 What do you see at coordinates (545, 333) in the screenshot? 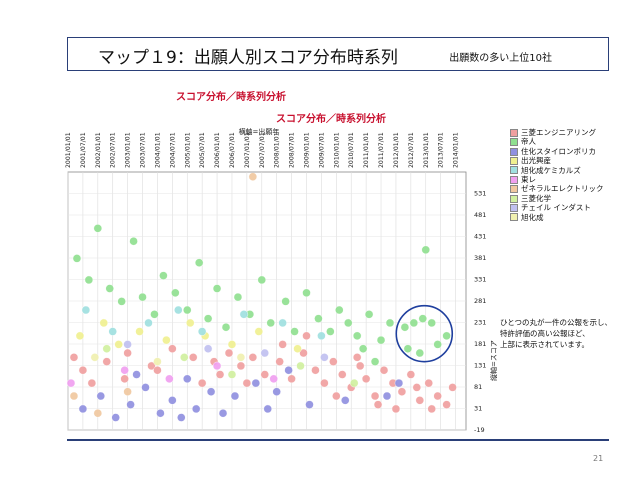
I see `chart-note-line: 特許評価の高い公報ほど、` at bounding box center [545, 333].